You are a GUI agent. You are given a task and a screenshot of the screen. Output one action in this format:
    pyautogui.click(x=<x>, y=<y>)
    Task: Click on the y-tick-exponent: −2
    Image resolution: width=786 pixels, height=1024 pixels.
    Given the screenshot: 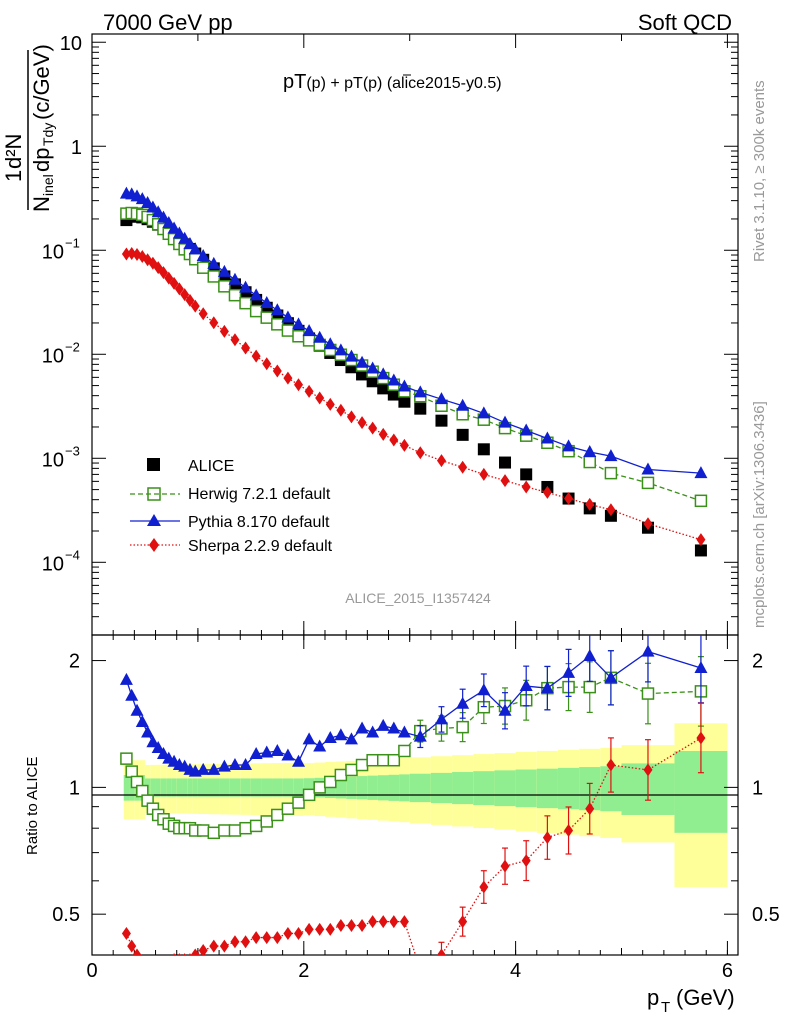 What is the action you would take?
    pyautogui.click(x=72, y=346)
    